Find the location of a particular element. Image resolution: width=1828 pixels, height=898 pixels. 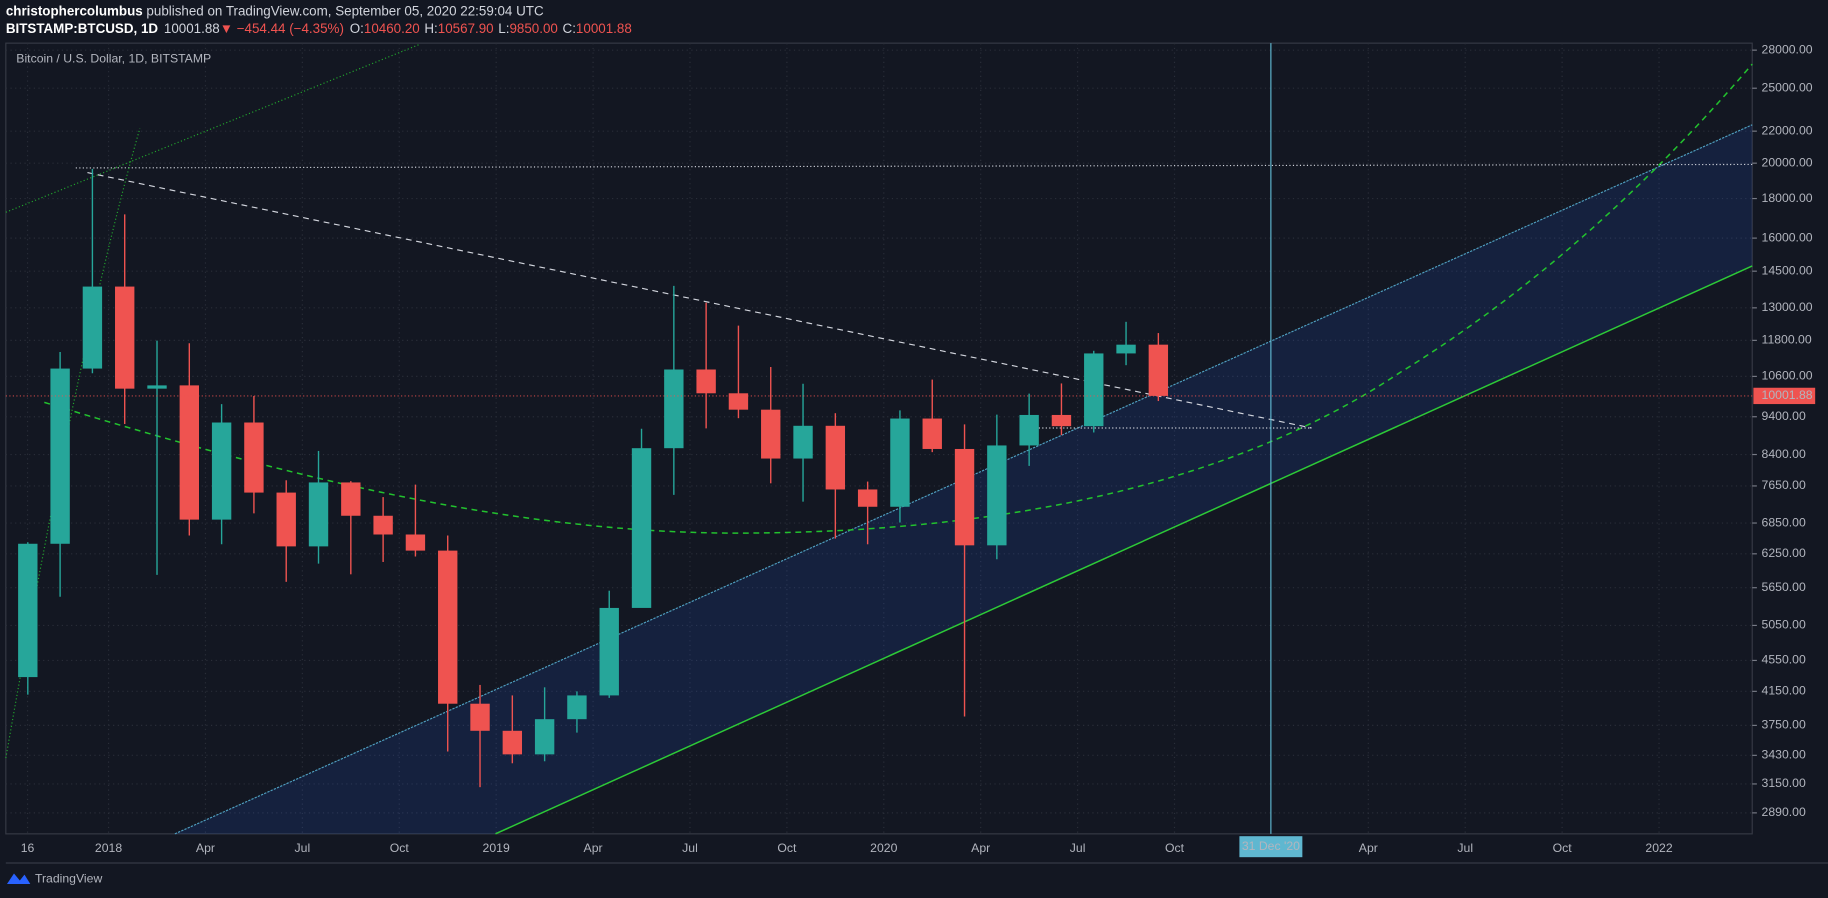

o-value: 10460.20 is located at coordinates (392, 28).